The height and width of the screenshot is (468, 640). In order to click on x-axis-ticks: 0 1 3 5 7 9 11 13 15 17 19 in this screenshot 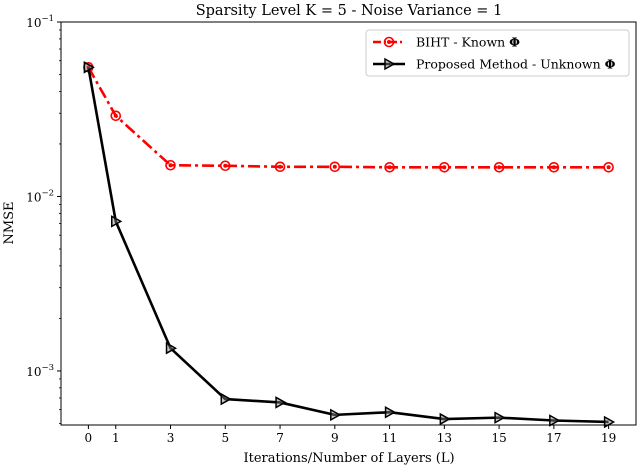, I will do `click(350, 435)`.